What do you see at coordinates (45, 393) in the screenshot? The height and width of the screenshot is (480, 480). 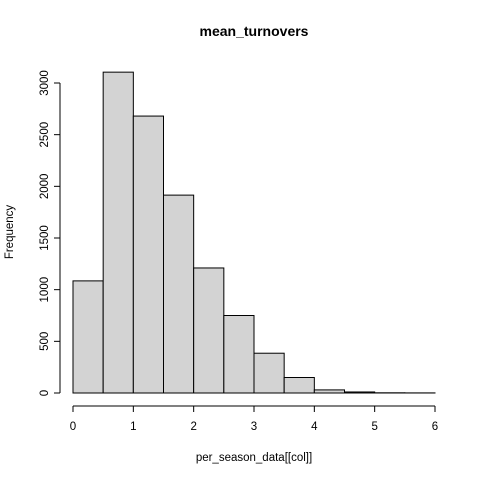 I see `y-tick-label: 0` at bounding box center [45, 393].